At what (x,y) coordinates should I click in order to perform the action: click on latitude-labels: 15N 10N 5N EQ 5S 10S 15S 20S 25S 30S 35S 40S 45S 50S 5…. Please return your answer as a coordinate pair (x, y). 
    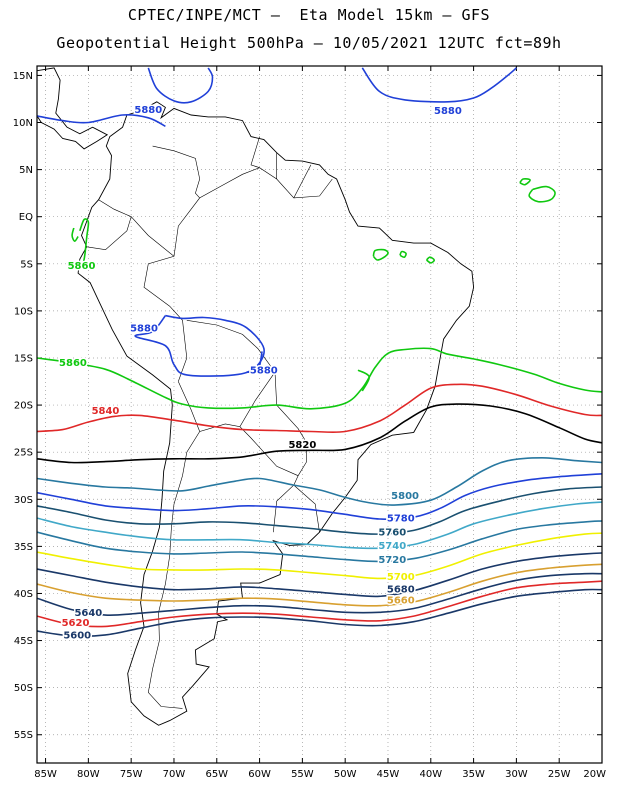
    Looking at the image, I should click on (23, 406).